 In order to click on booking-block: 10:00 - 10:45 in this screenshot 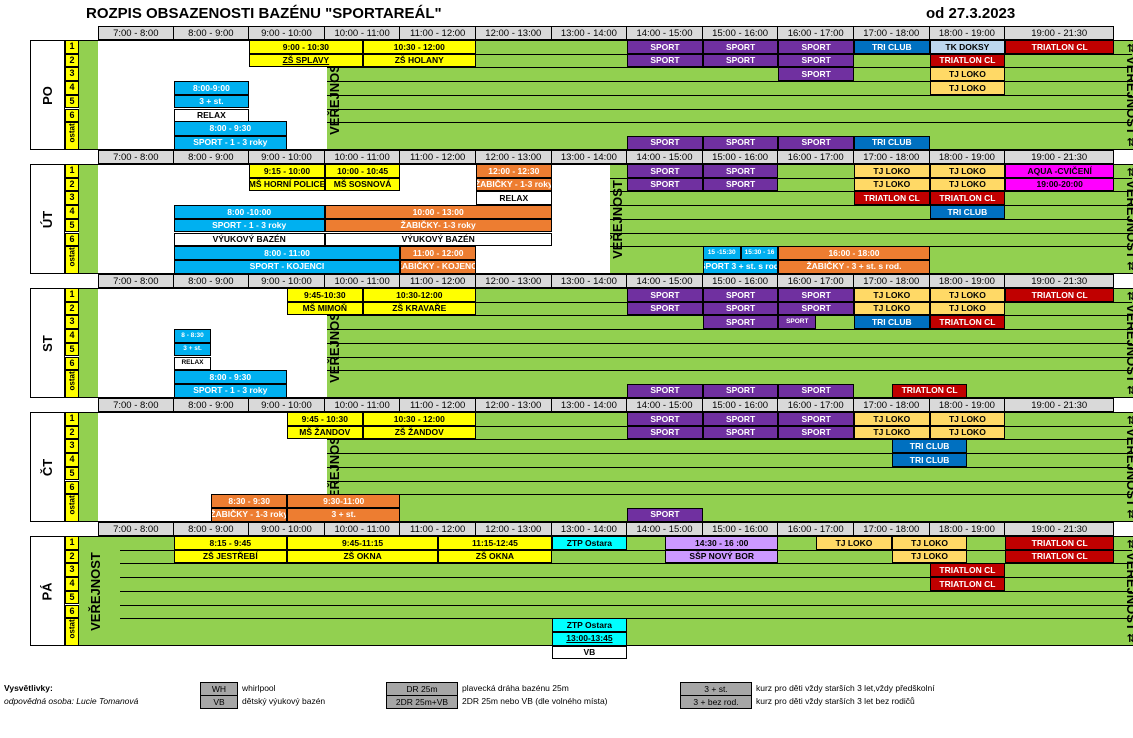, I will do `click(362, 171)`.